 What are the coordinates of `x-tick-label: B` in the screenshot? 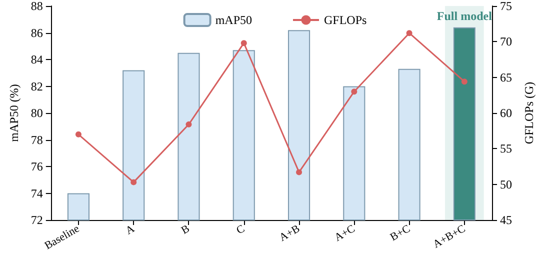 It's located at (185, 229).